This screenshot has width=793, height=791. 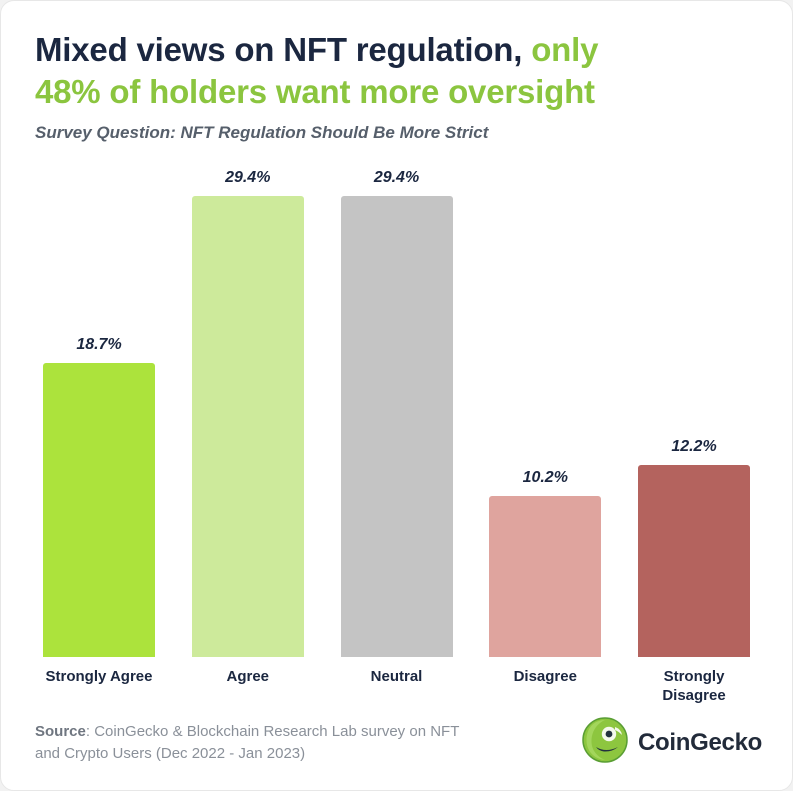 I want to click on bar-category-label: Neutral, so click(x=396, y=677).